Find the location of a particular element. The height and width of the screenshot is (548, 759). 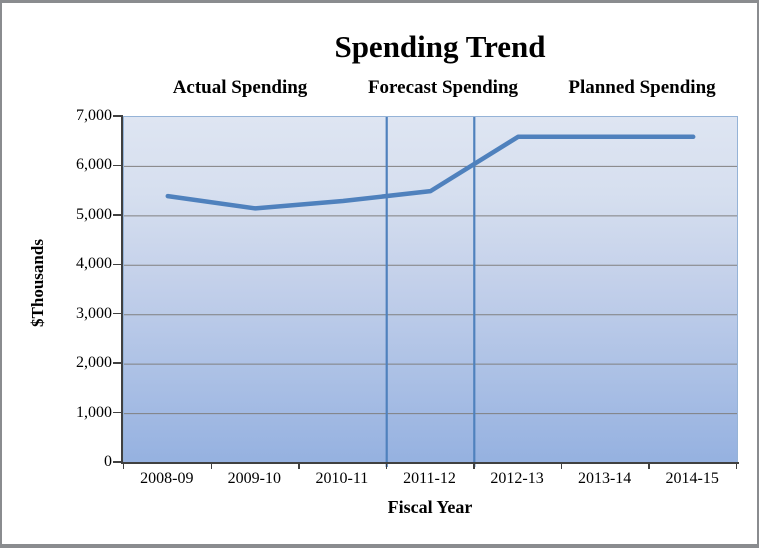

y-tick-label: 1,000 is located at coordinates (94, 412).